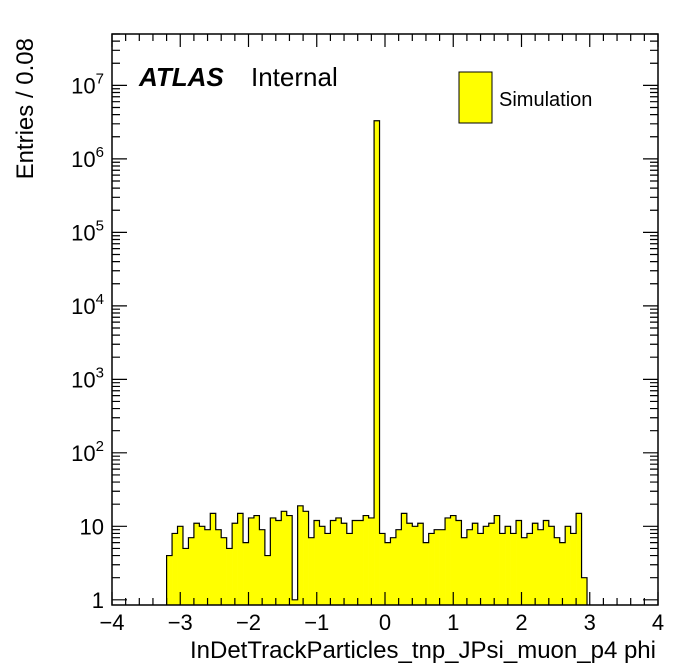  What do you see at coordinates (181, 77) in the screenshot?
I see `atlas-label: ATLAS` at bounding box center [181, 77].